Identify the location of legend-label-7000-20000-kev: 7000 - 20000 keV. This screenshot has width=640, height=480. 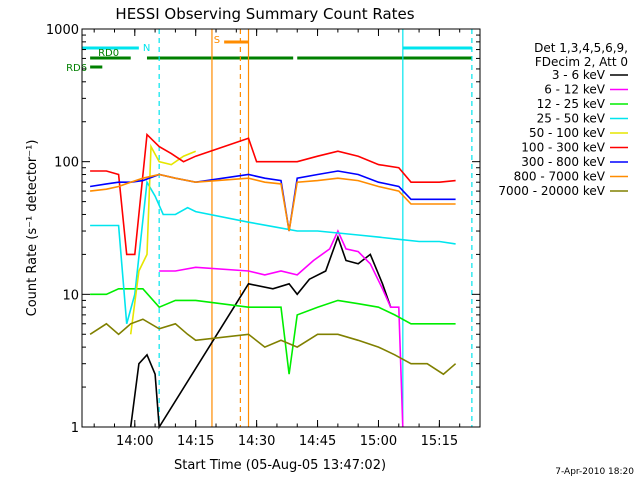
(551, 191).